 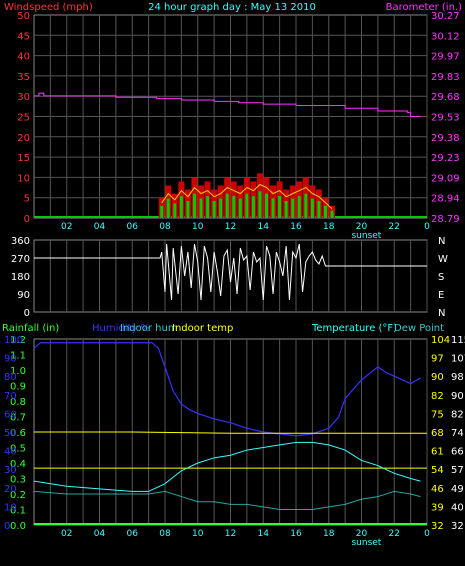 I want to click on wind-gust-line, so click(x=247, y=196).